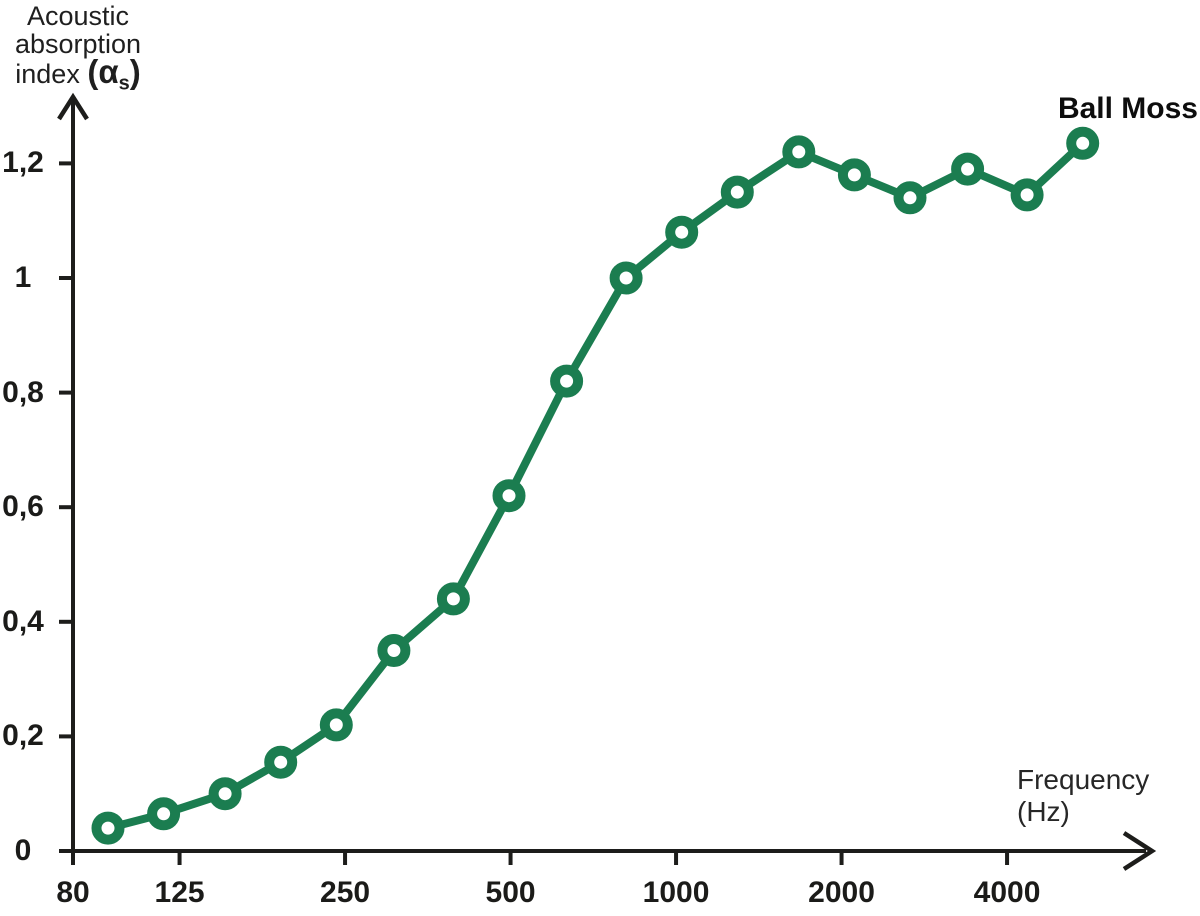  Describe the element at coordinates (23, 850) in the screenshot. I see `y-tick-label: 0` at that location.